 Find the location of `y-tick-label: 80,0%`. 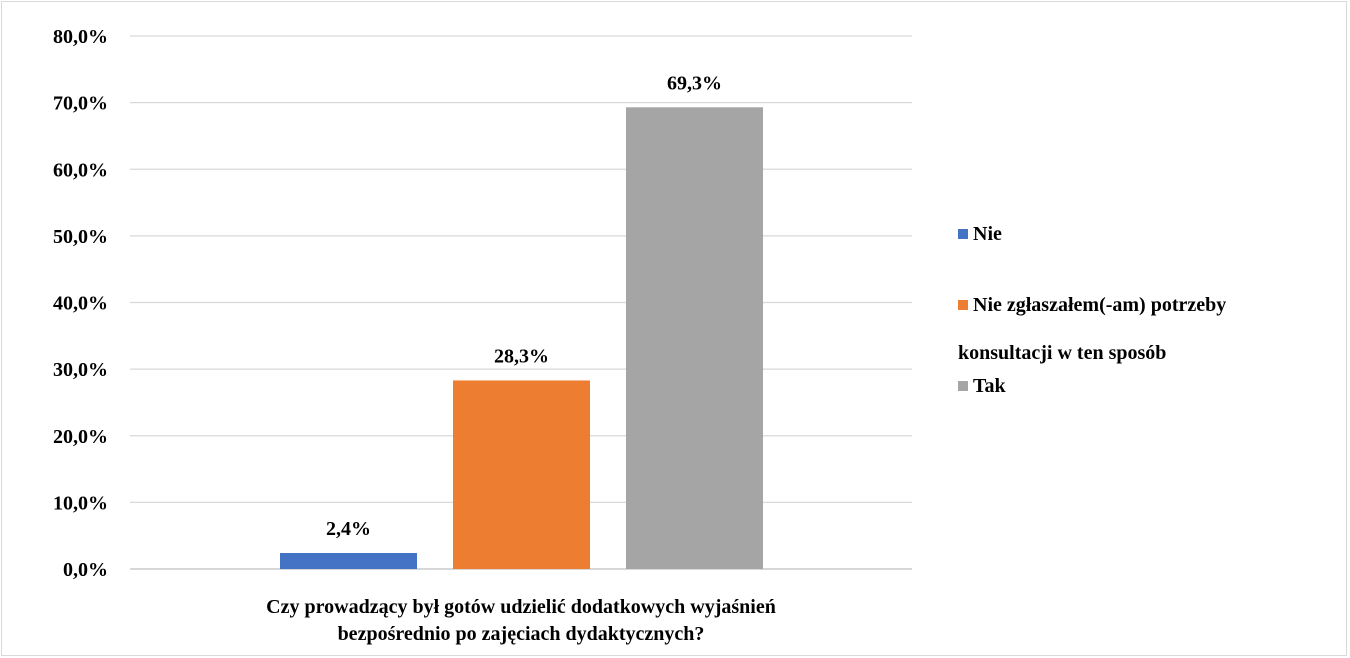

y-tick-label: 80,0% is located at coordinates (80, 37).